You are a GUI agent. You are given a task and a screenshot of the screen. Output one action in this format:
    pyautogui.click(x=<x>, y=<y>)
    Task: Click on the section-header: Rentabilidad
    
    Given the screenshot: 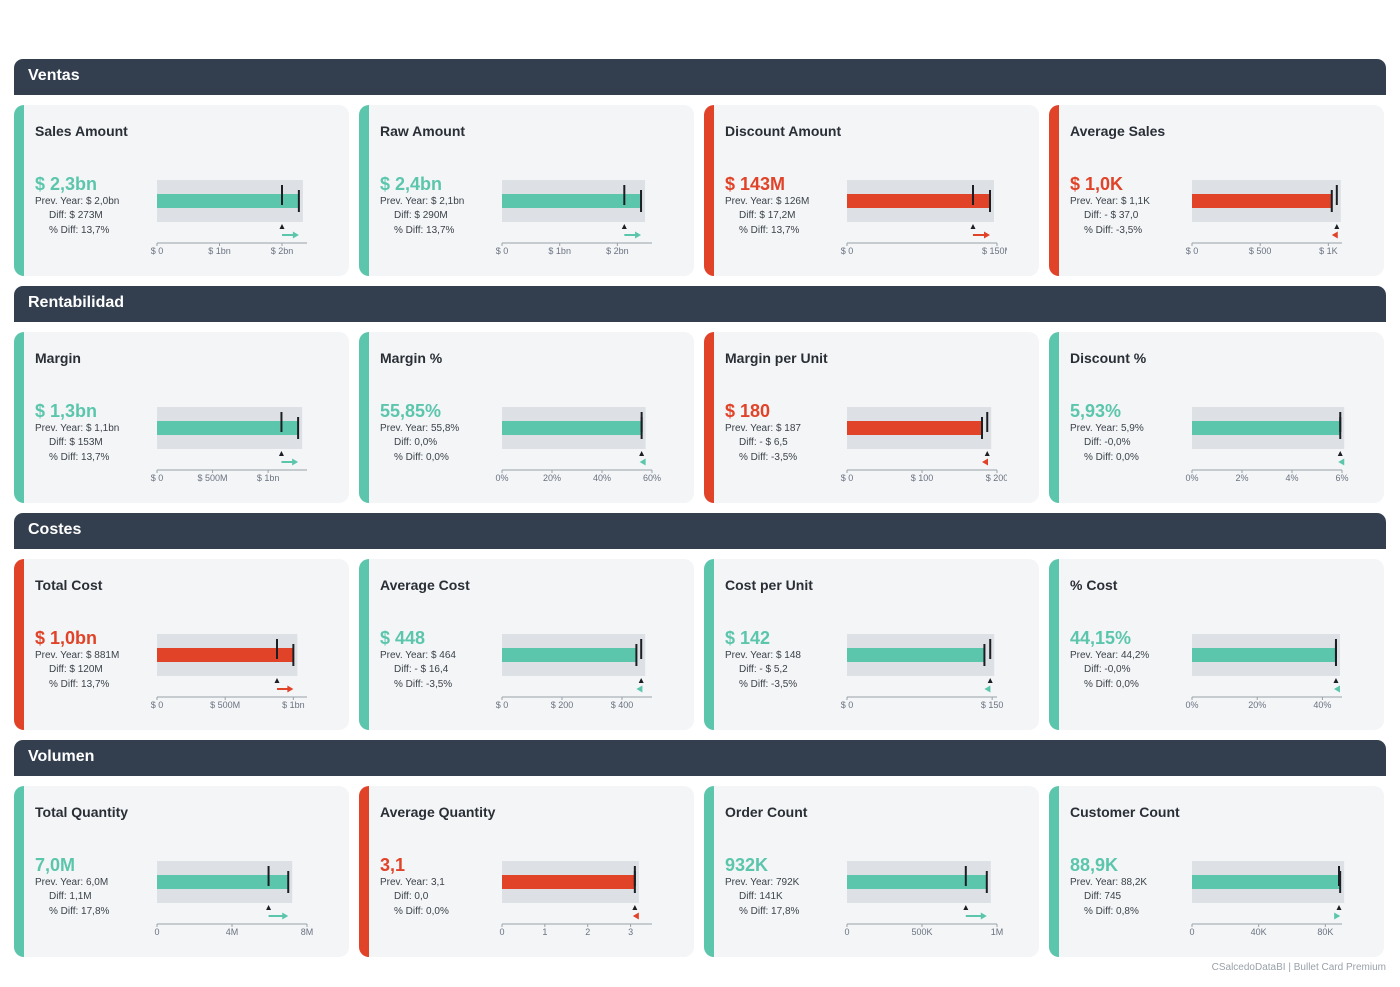 What is the action you would take?
    pyautogui.click(x=700, y=304)
    